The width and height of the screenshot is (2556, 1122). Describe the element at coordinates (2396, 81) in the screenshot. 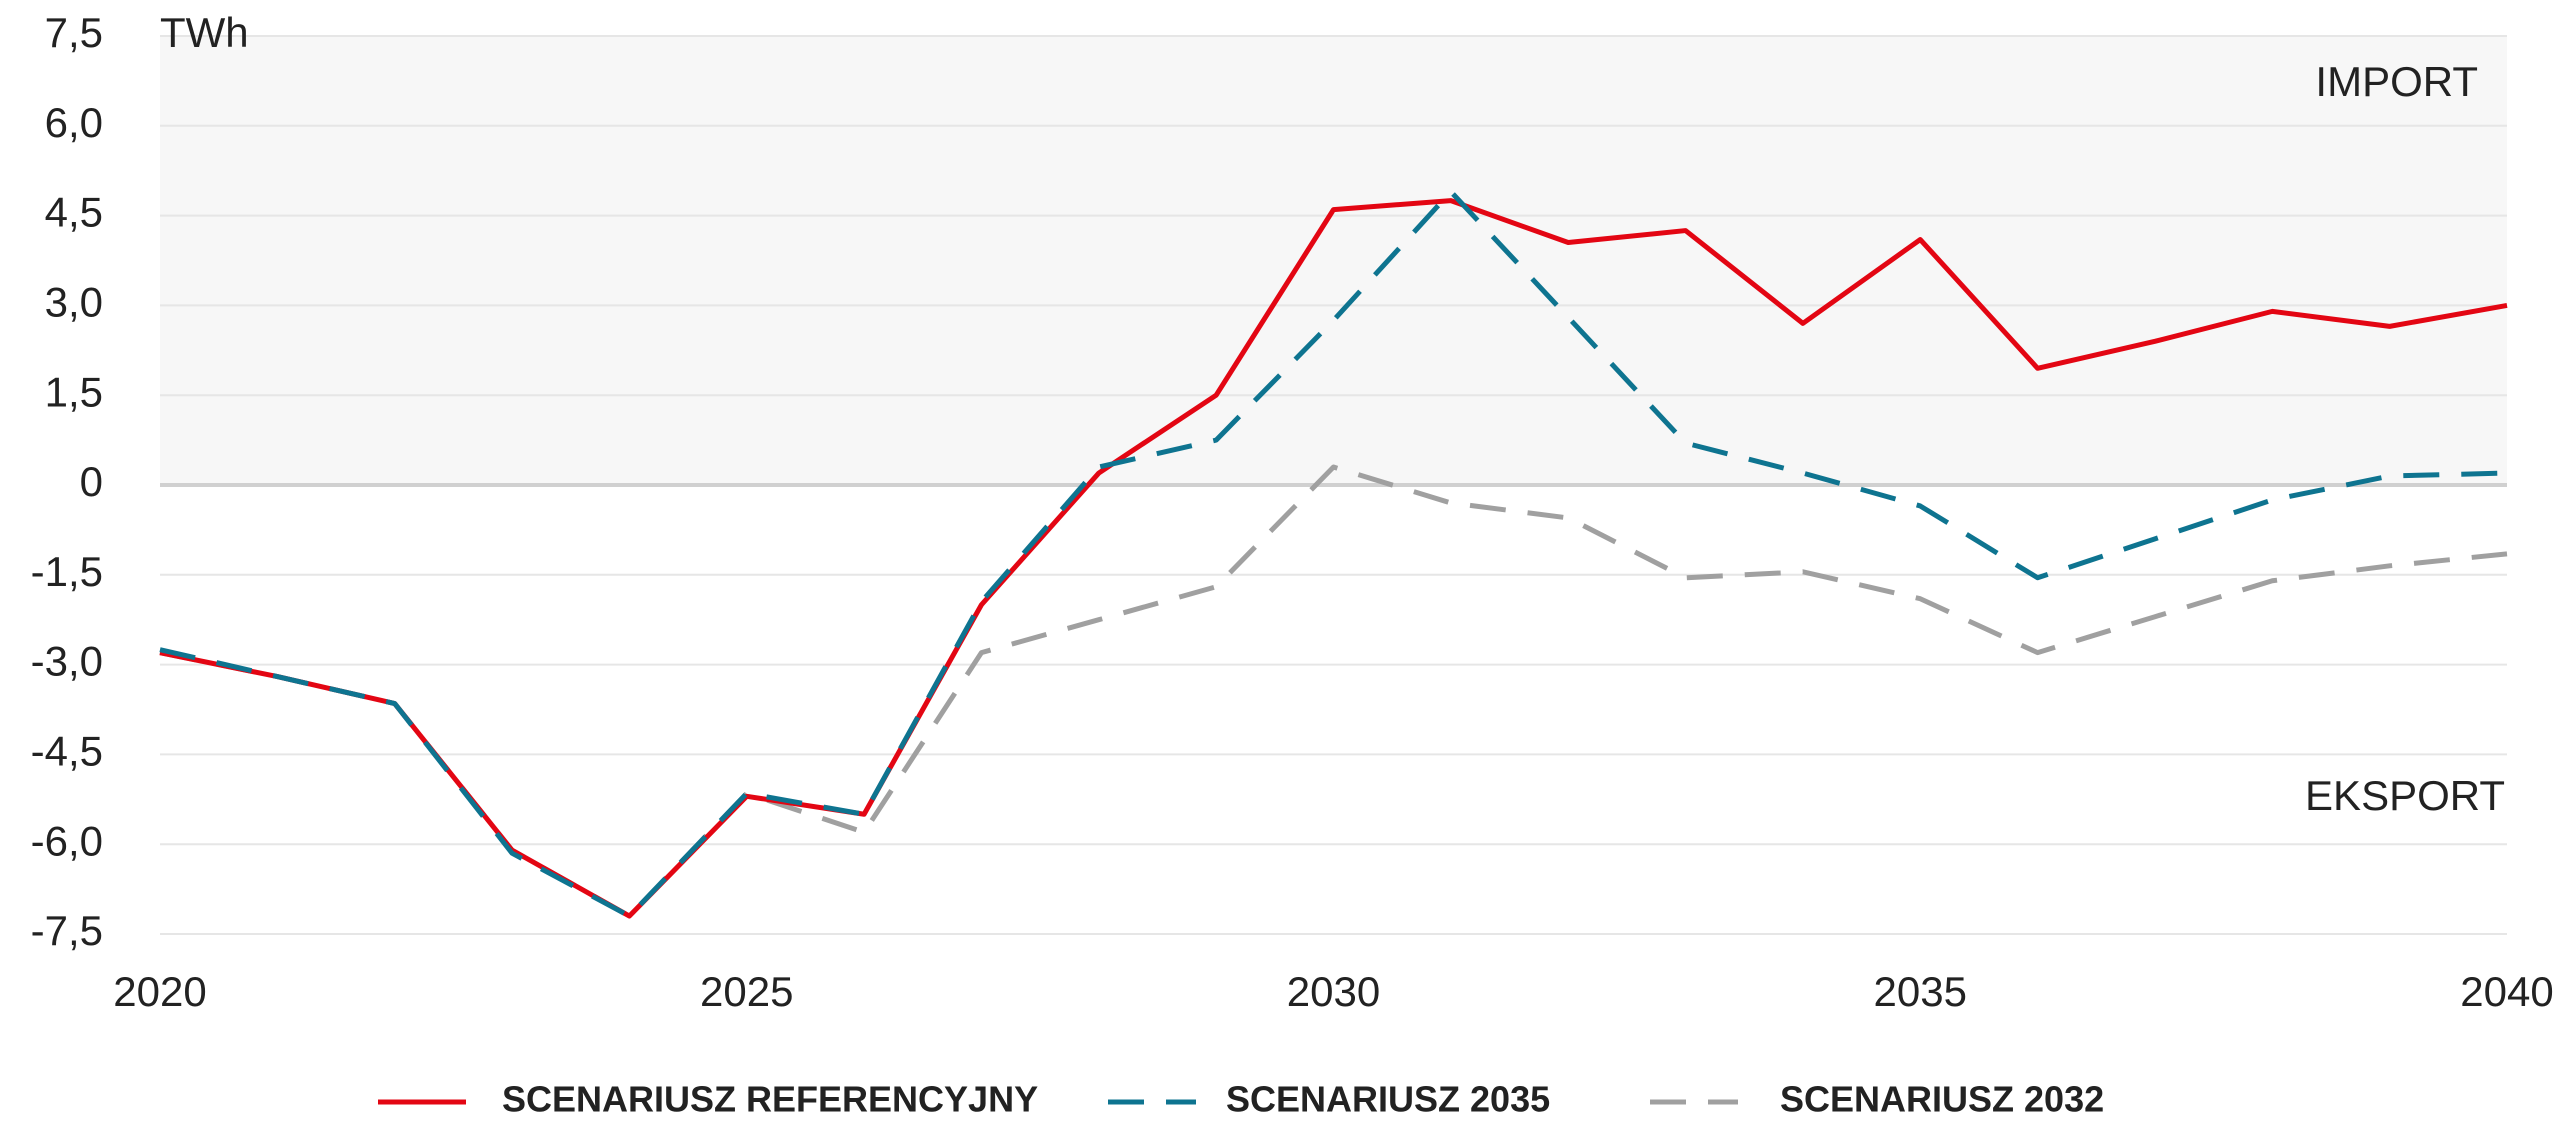

I see `annotation: IMPORT` at that location.